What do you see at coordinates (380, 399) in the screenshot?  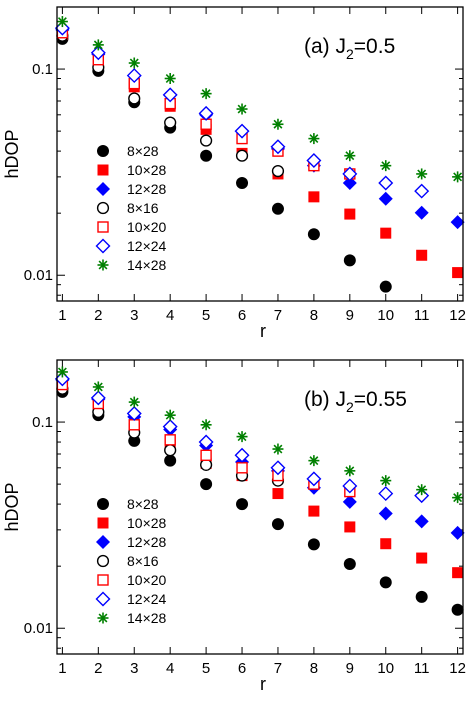 I see `title-suffix: =0.55` at bounding box center [380, 399].